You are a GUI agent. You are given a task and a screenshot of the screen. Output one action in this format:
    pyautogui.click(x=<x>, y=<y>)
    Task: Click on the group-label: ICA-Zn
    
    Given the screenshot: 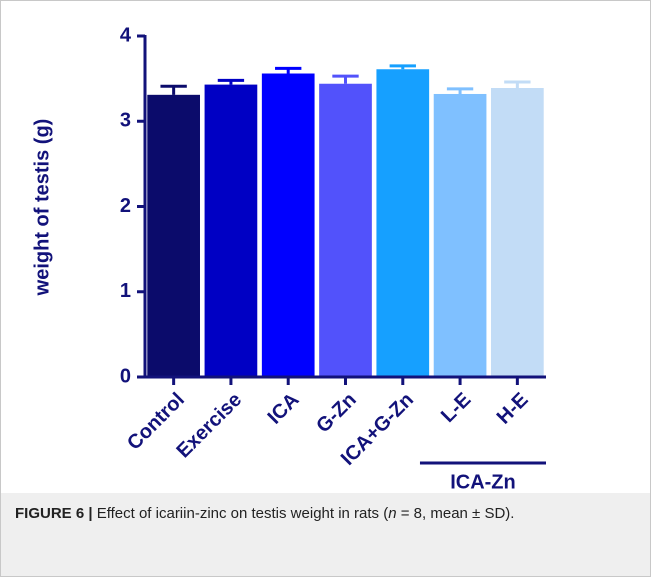 What is the action you would take?
    pyautogui.click(x=483, y=482)
    